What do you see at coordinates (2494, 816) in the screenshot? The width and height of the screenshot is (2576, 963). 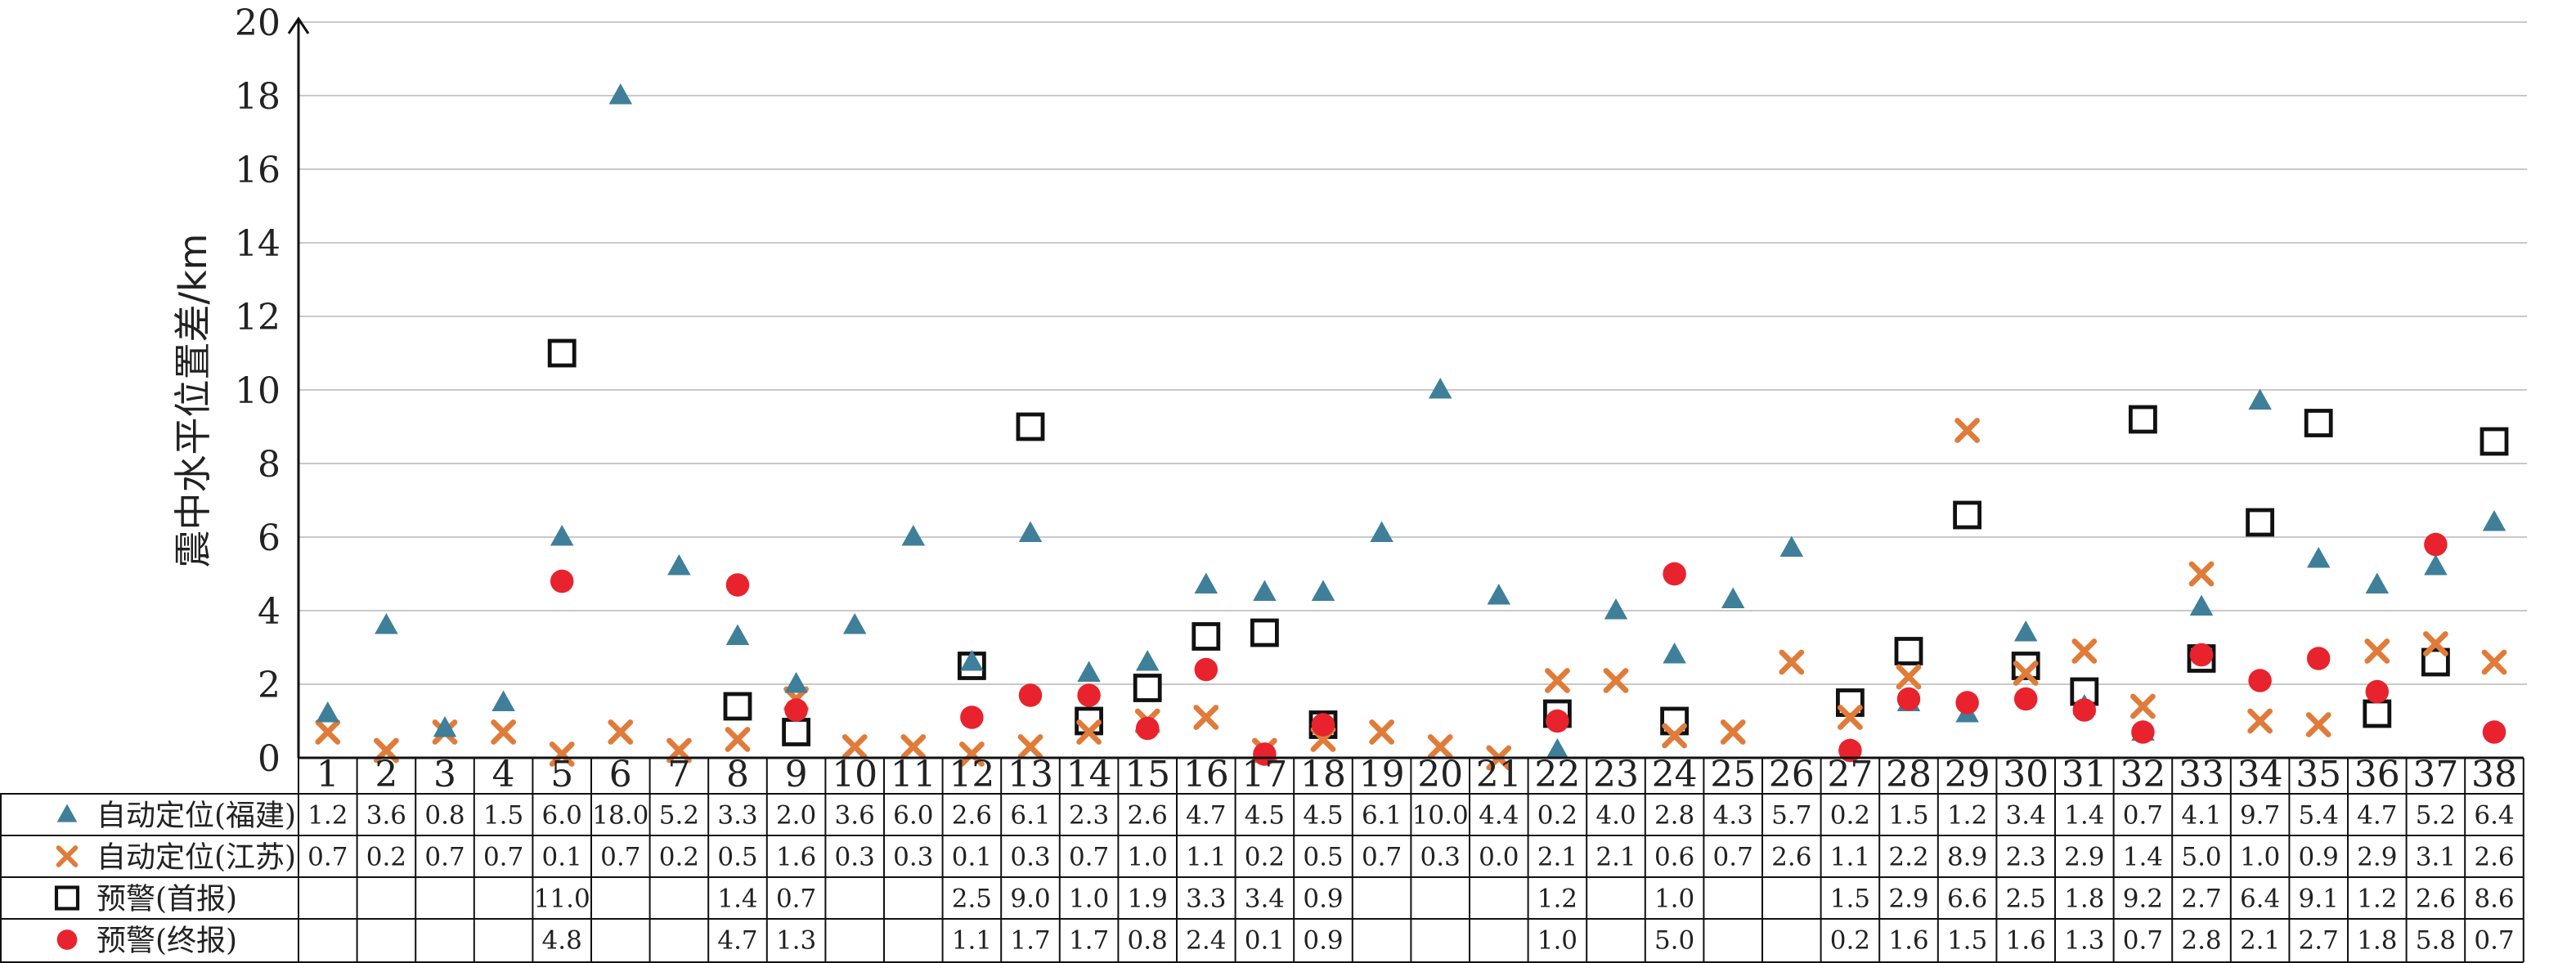 I see `data-label: 6.4` at bounding box center [2494, 816].